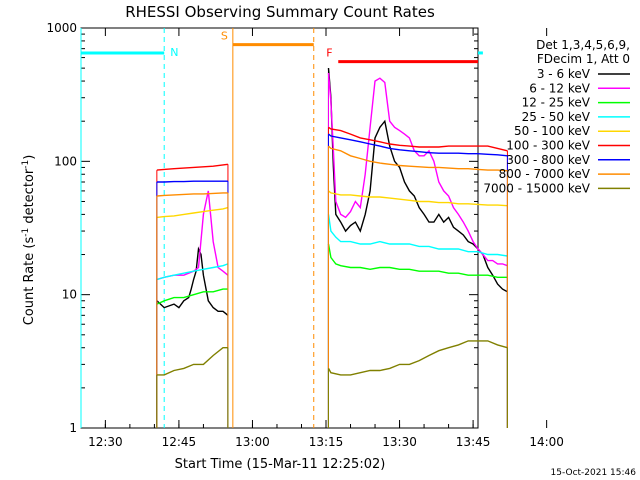 This screenshot has height=480, width=640. What do you see at coordinates (252, 442) in the screenshot?
I see `x-tick-label: 13:00` at bounding box center [252, 442].